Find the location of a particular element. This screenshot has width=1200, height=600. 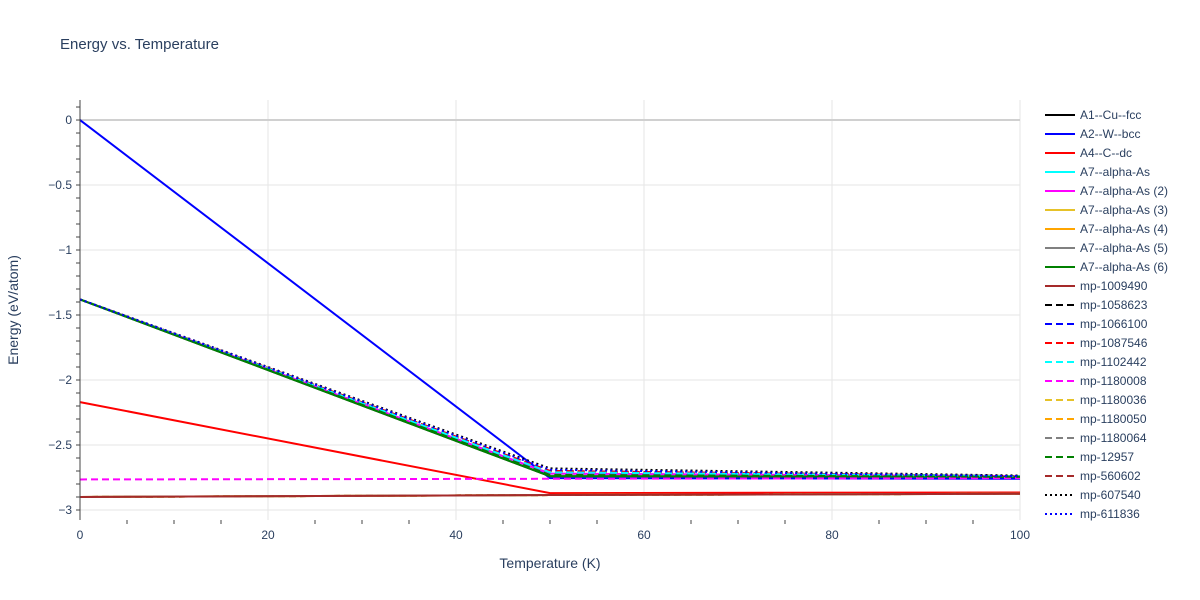

x-axis-label: Temperature (K) is located at coordinates (549, 563).